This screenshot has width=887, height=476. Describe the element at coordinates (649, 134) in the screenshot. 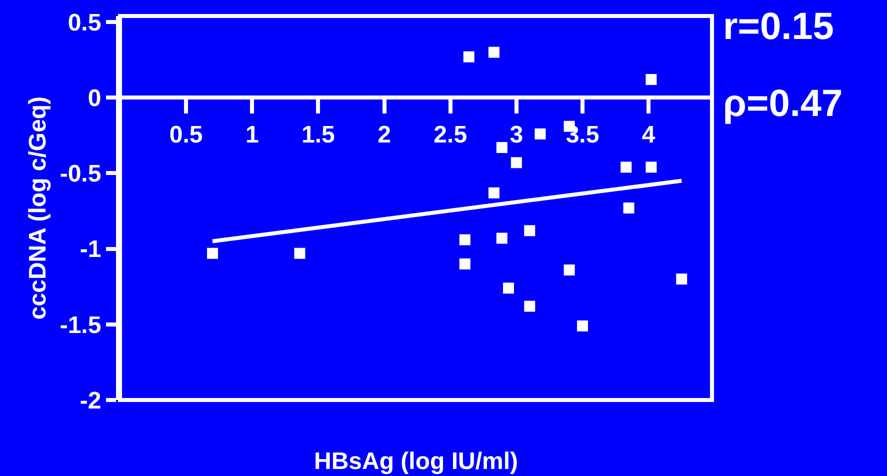

I see `x-tick-label: 4` at that location.